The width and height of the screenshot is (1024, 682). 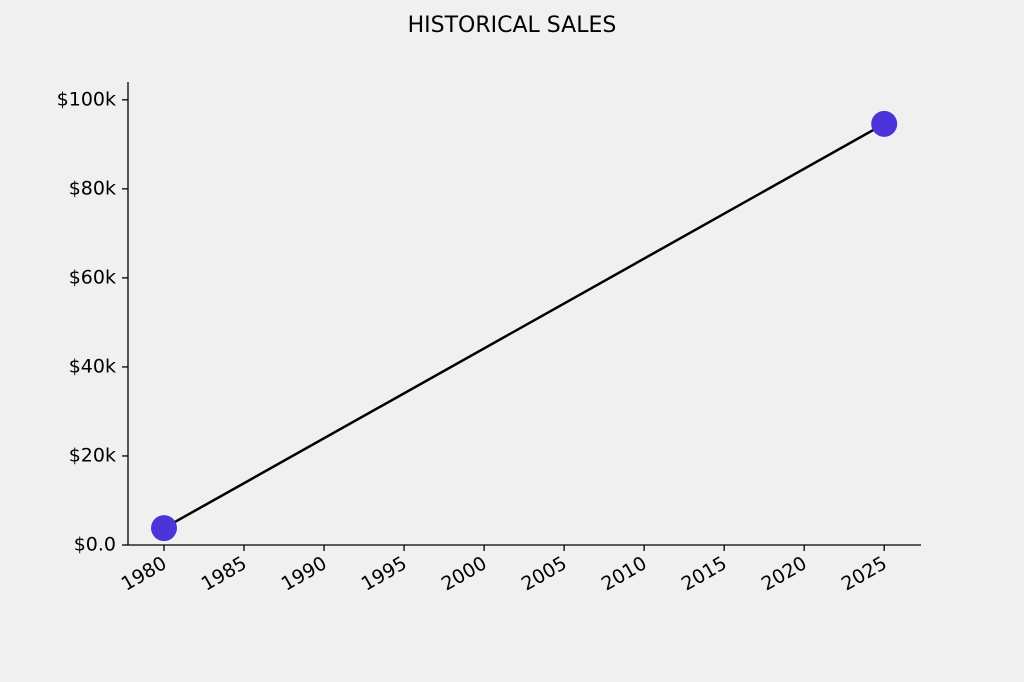 What do you see at coordinates (95, 545) in the screenshot?
I see `y-tick-label: $0.0` at bounding box center [95, 545].